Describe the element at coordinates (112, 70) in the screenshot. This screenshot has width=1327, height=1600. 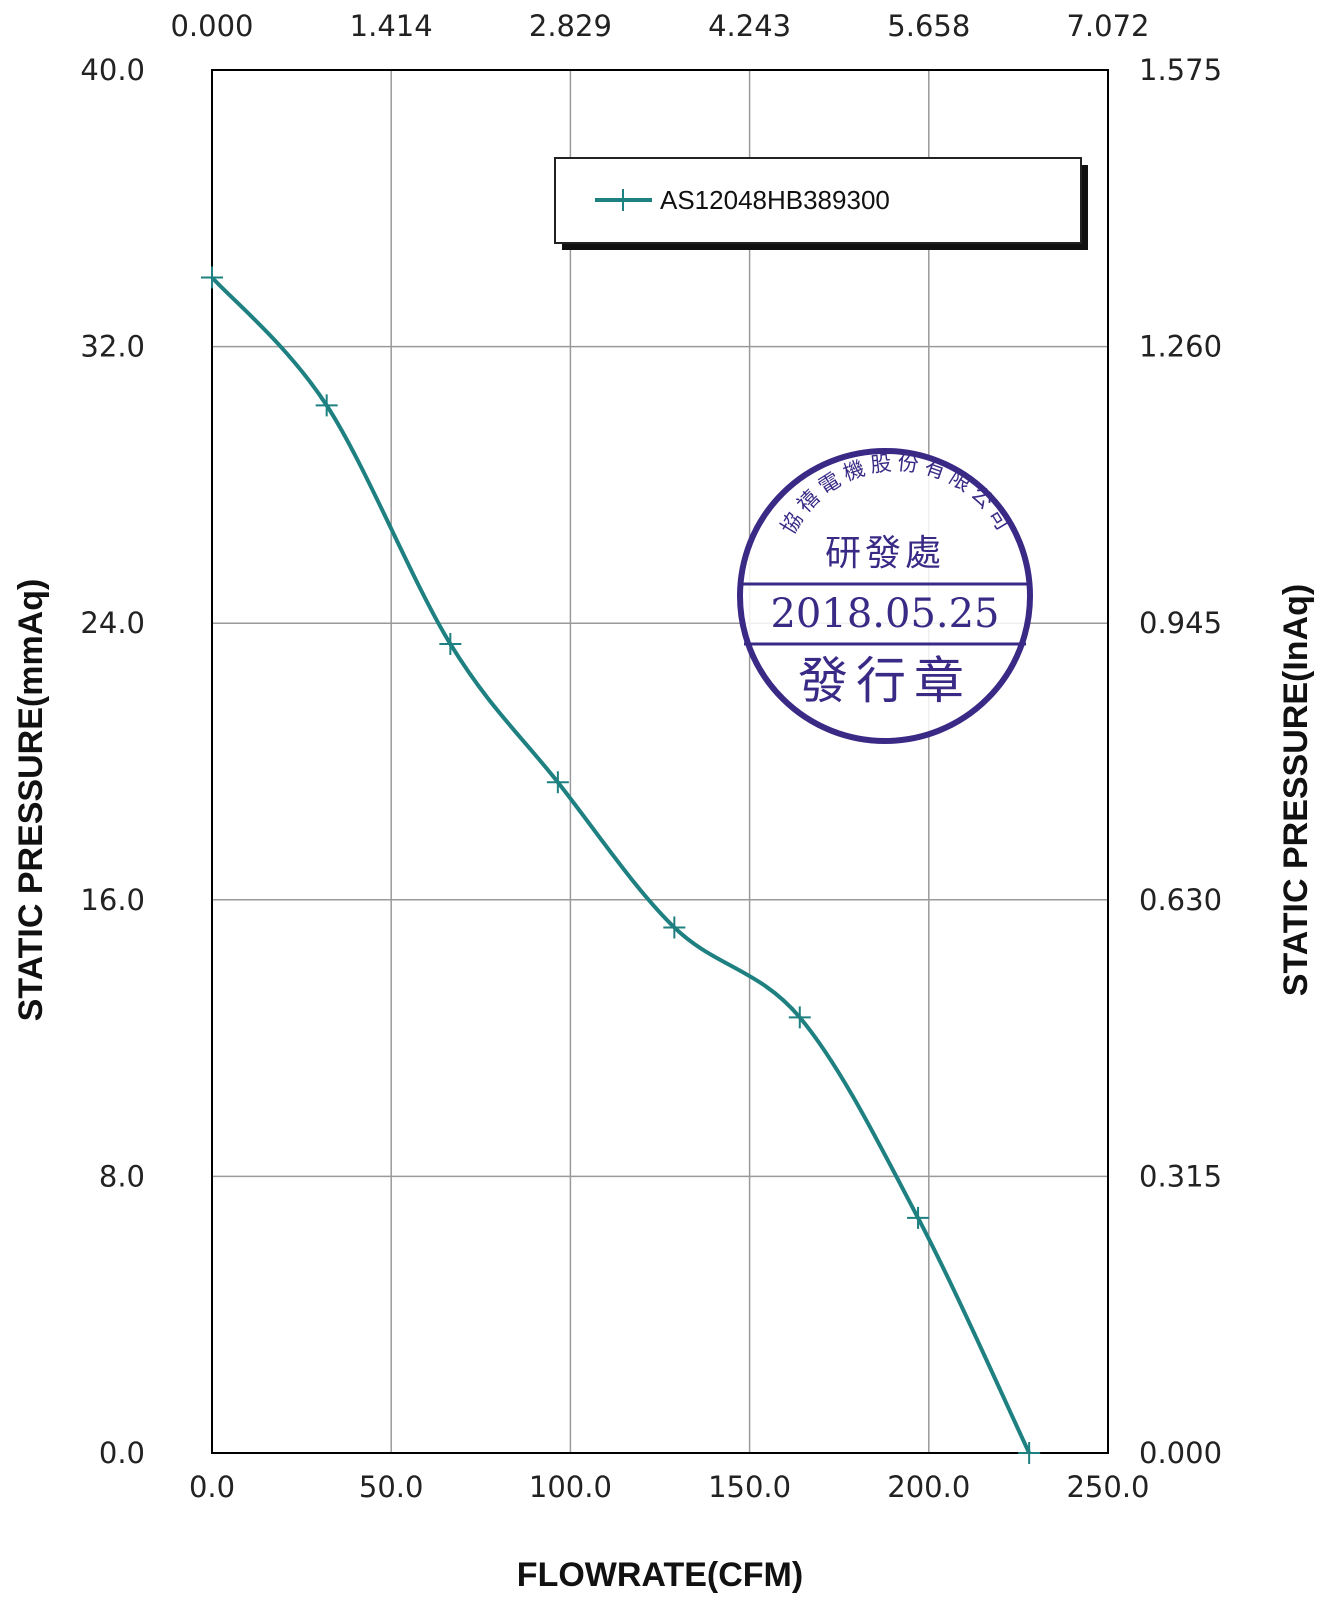
I see `y-tick-label-left: 40.0` at that location.